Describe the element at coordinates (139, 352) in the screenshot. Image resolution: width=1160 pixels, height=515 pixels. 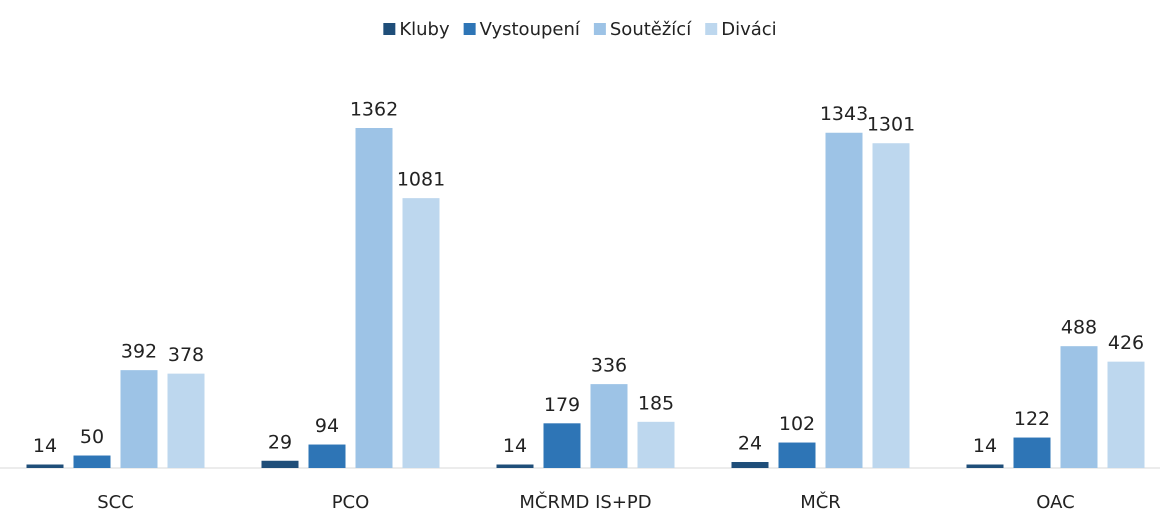
I see `data-label: 392` at that location.